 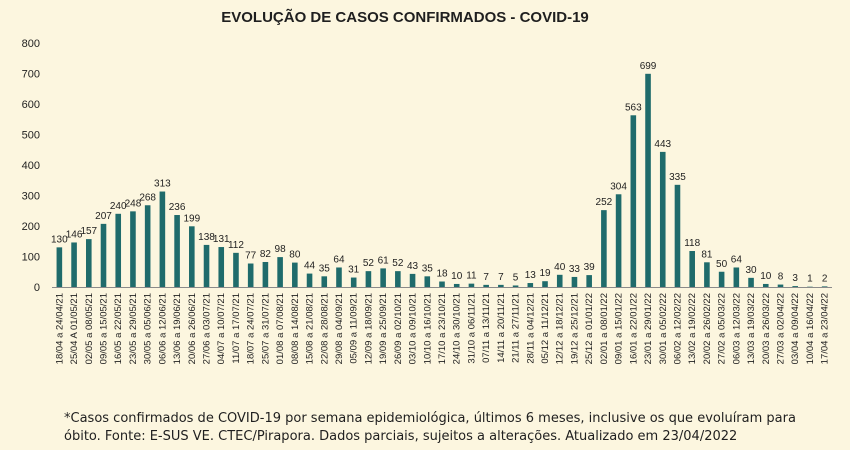 I want to click on x-tick-label: 26/09 a 02/10/21, so click(x=398, y=328).